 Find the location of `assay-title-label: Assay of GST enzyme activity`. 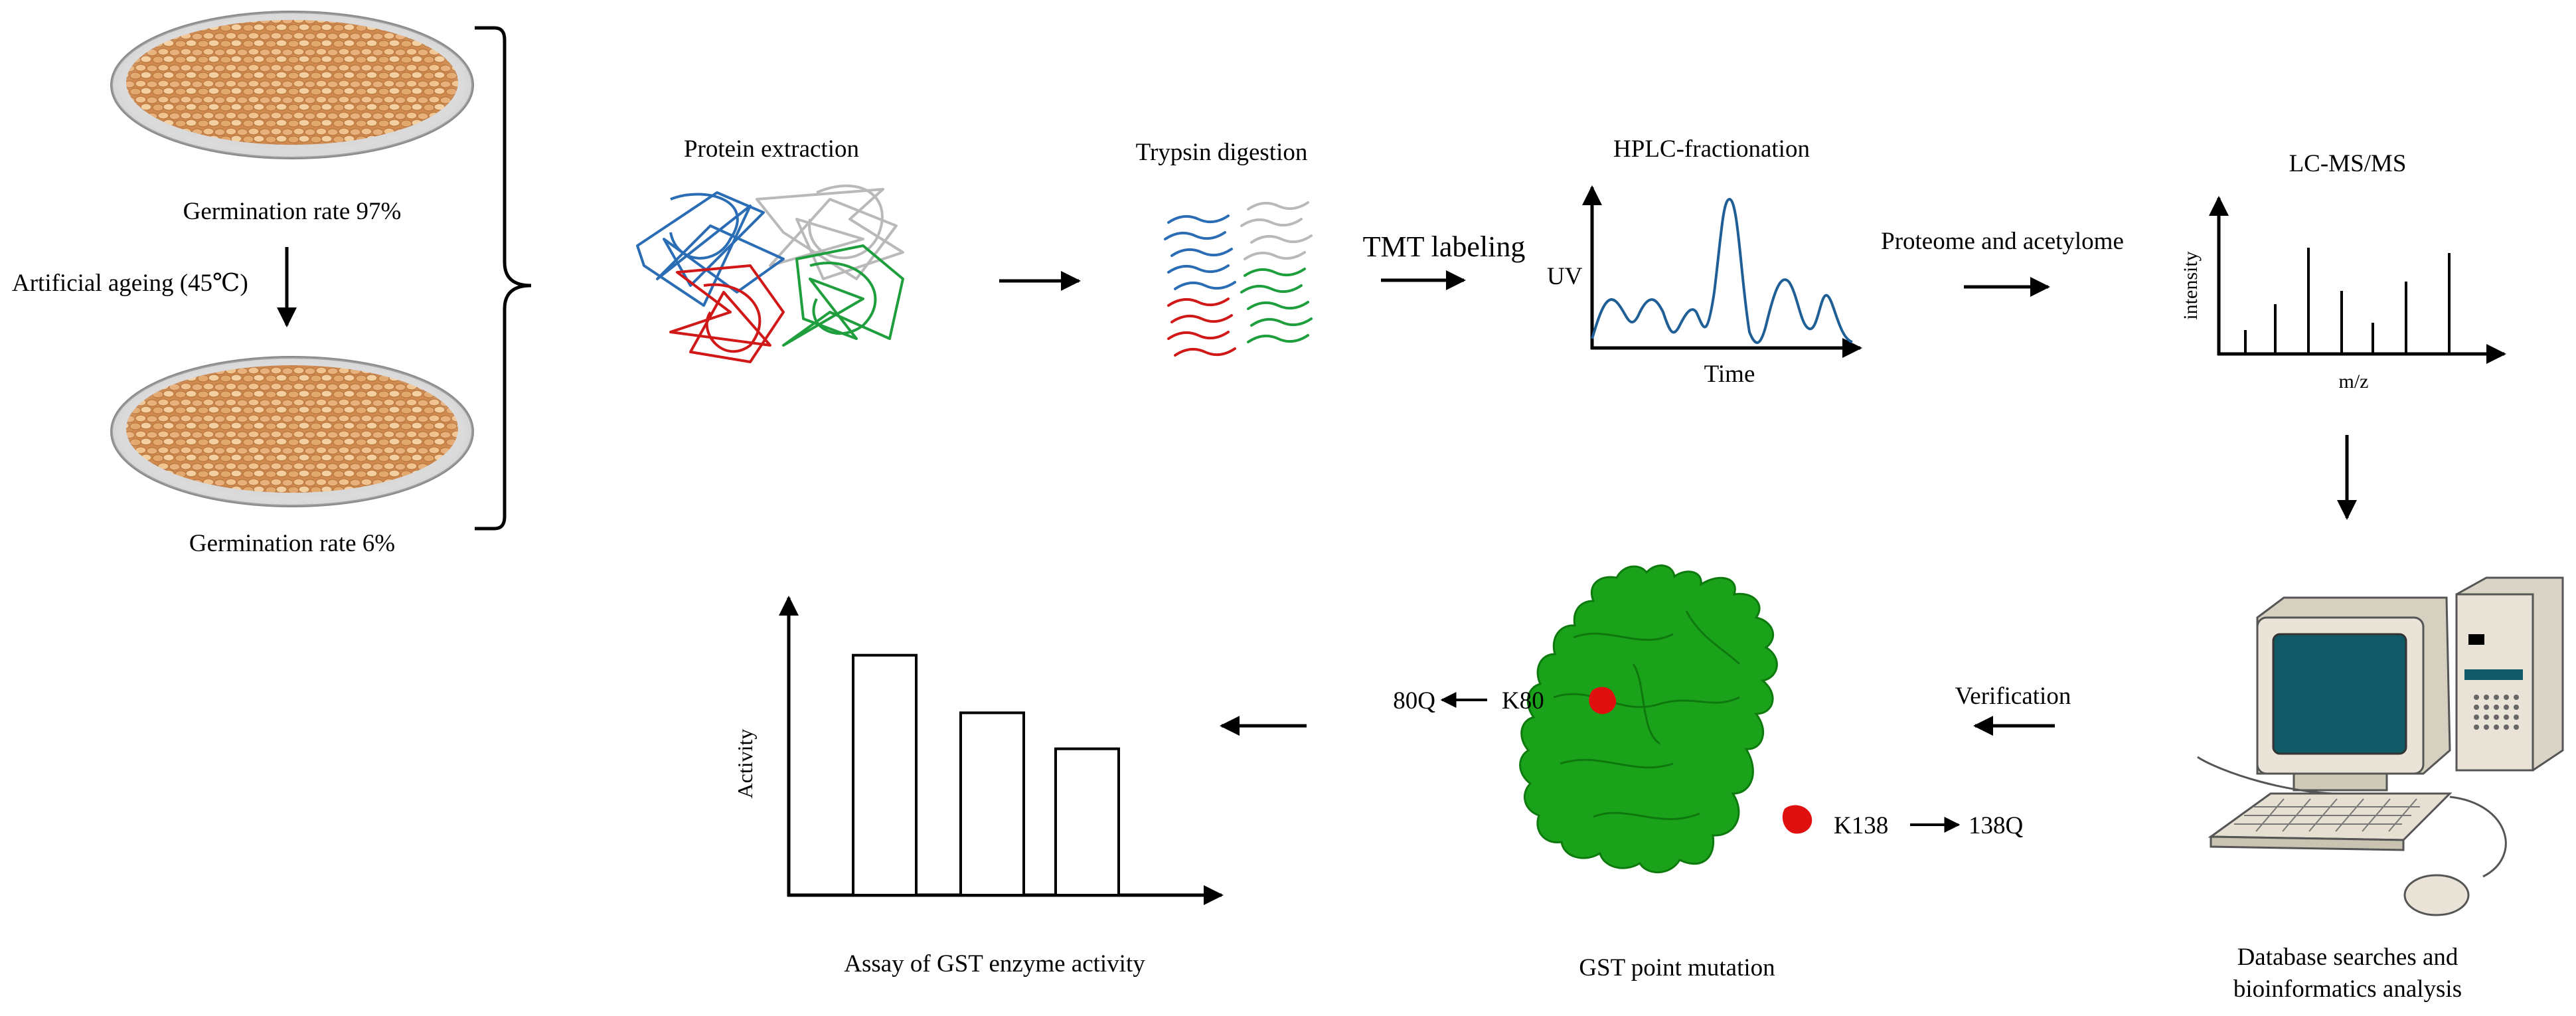

assay-title-label: Assay of GST enzyme activity is located at coordinates (994, 963).